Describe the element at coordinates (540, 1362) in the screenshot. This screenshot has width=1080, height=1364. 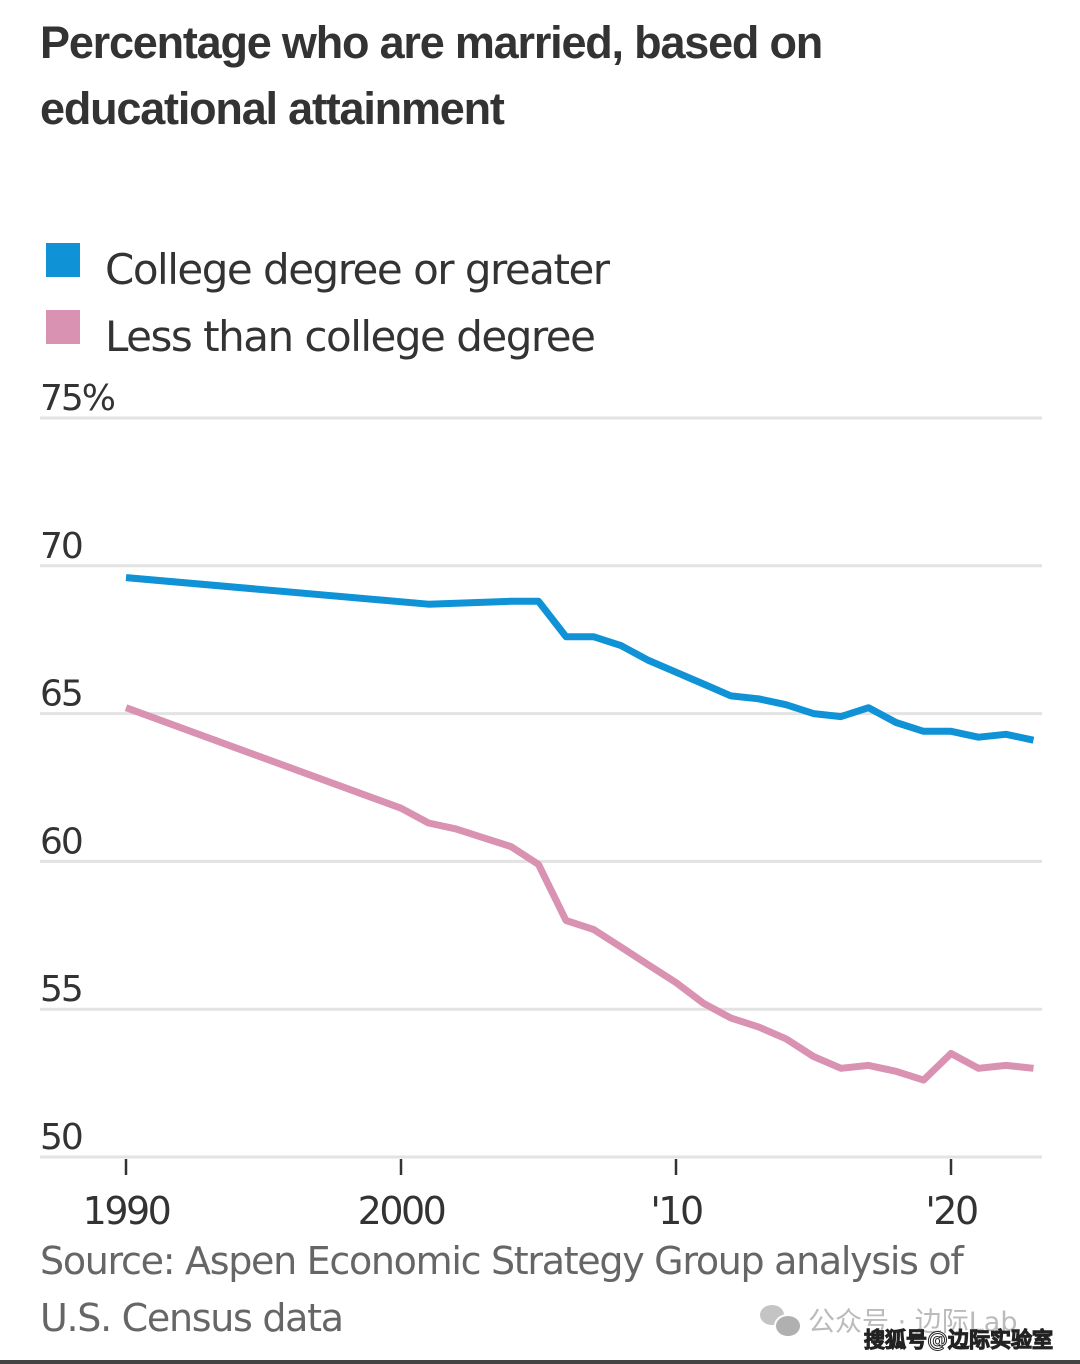
I see `bottom-rule` at that location.